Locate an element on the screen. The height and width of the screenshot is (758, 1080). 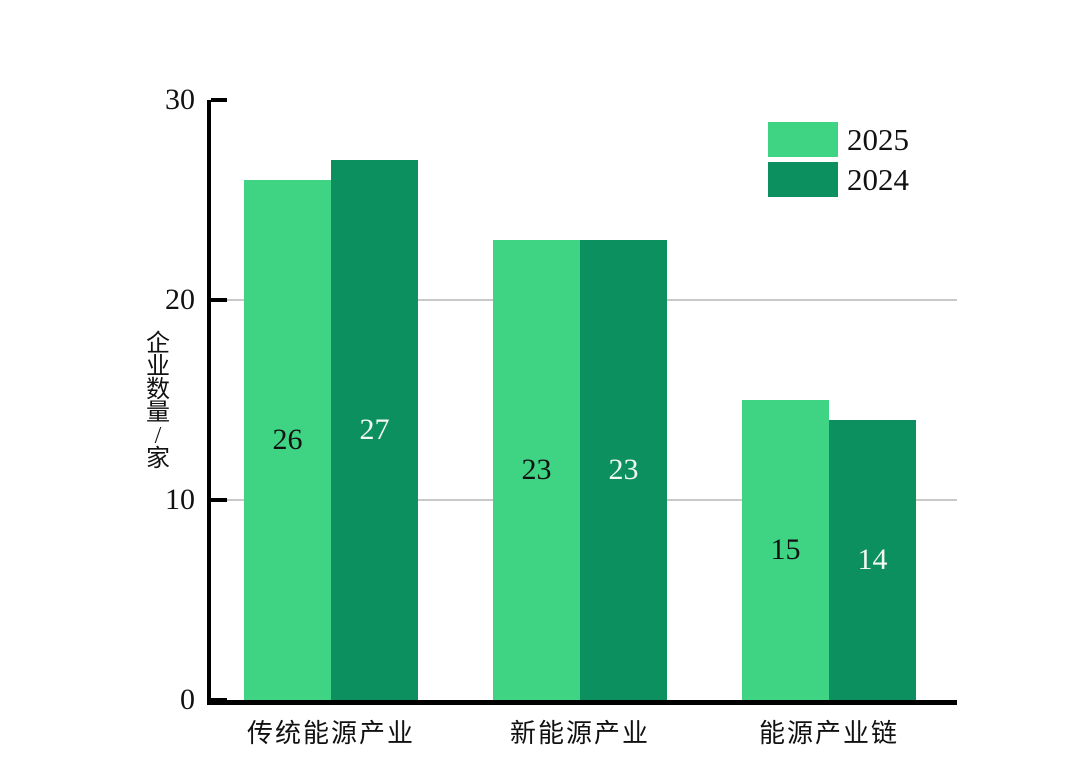
y-axis-title-char: 家 is located at coordinates (158, 459).